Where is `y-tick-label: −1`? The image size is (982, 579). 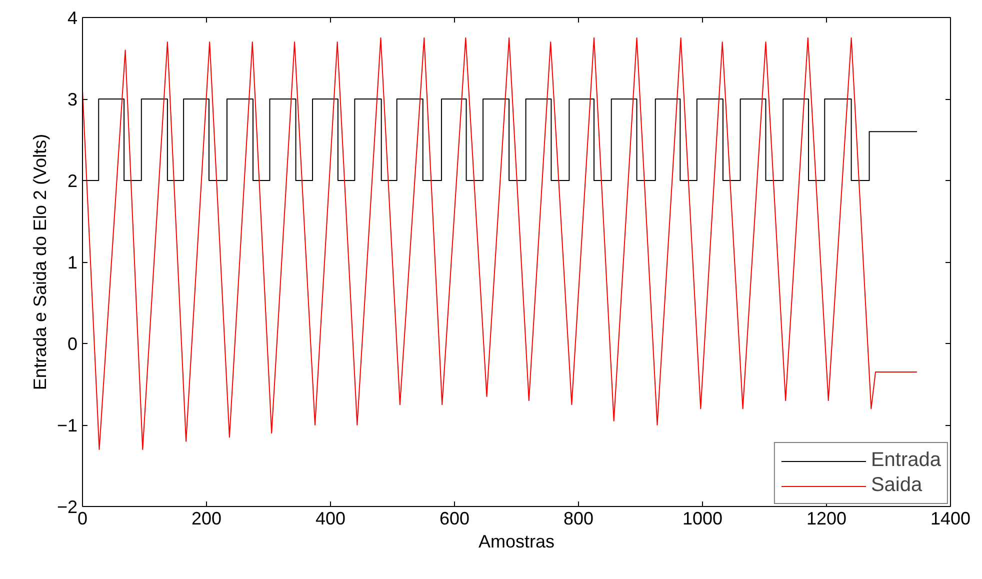 y-tick-label: −1 is located at coordinates (67, 426).